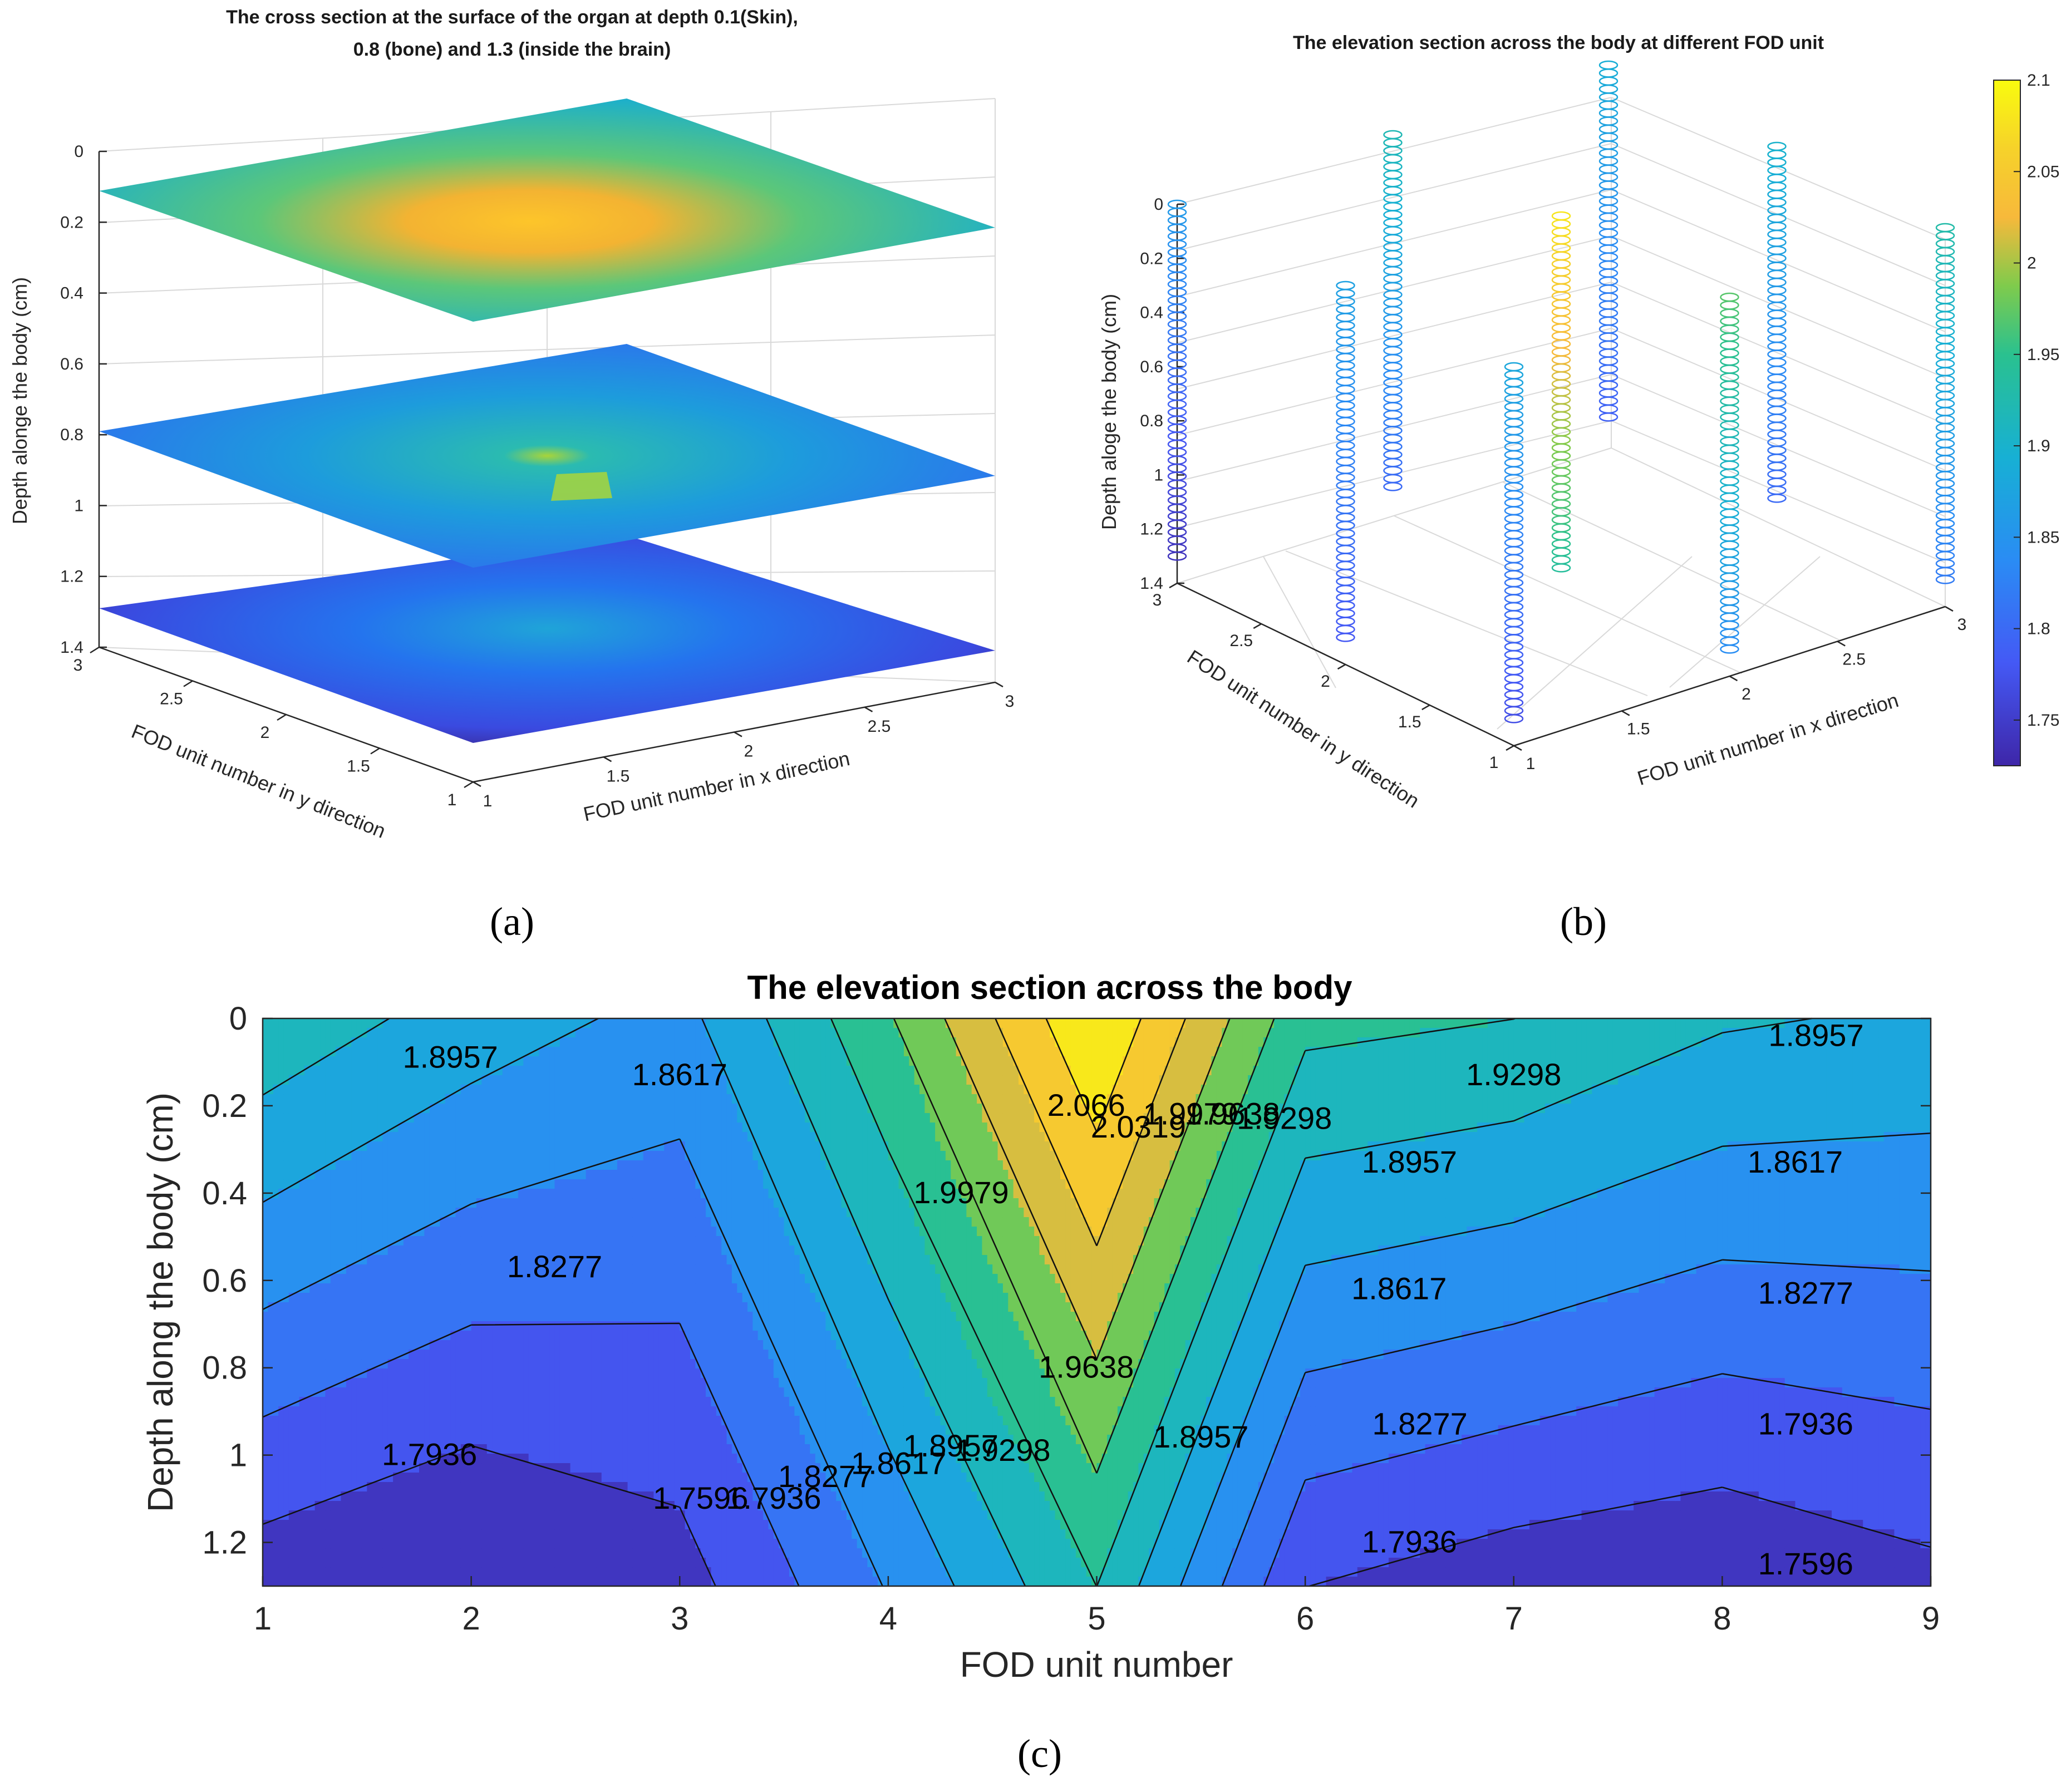 The width and height of the screenshot is (2071, 1792). Describe the element at coordinates (1945, 403) in the screenshot. I see `panel-b-column` at that location.